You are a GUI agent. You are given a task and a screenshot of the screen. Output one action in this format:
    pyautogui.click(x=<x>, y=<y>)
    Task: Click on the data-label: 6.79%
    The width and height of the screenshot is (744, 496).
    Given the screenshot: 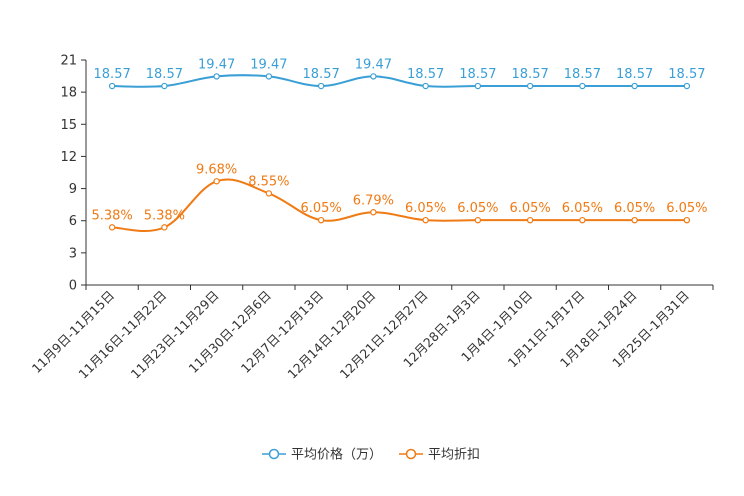 What is the action you would take?
    pyautogui.click(x=373, y=200)
    